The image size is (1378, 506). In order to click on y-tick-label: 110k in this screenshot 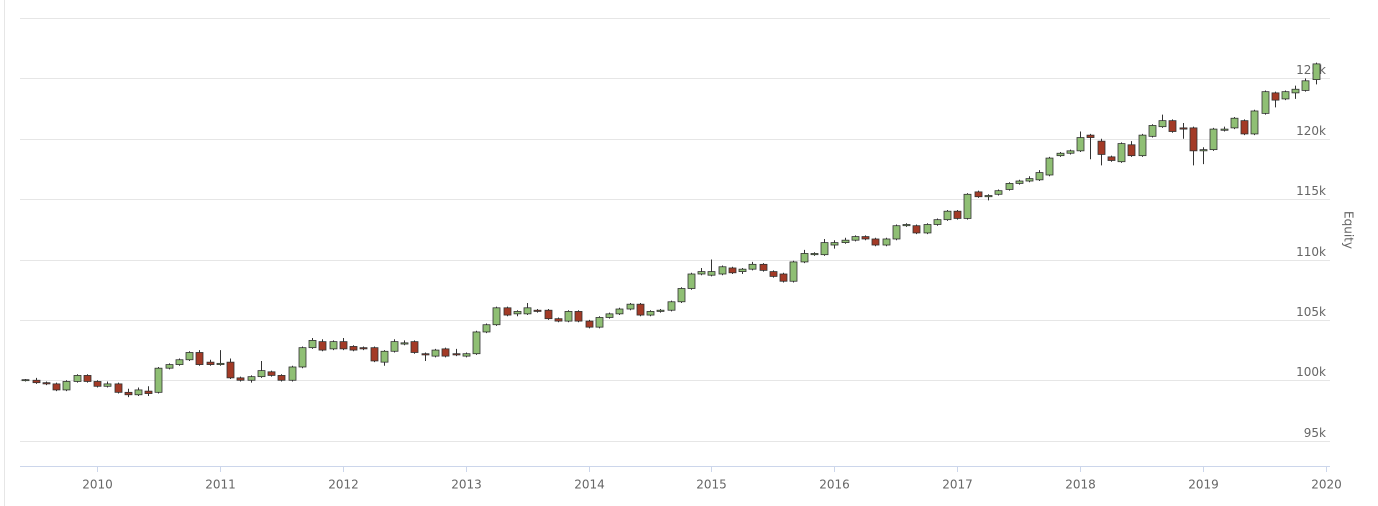, I will do `click(1311, 252)`.